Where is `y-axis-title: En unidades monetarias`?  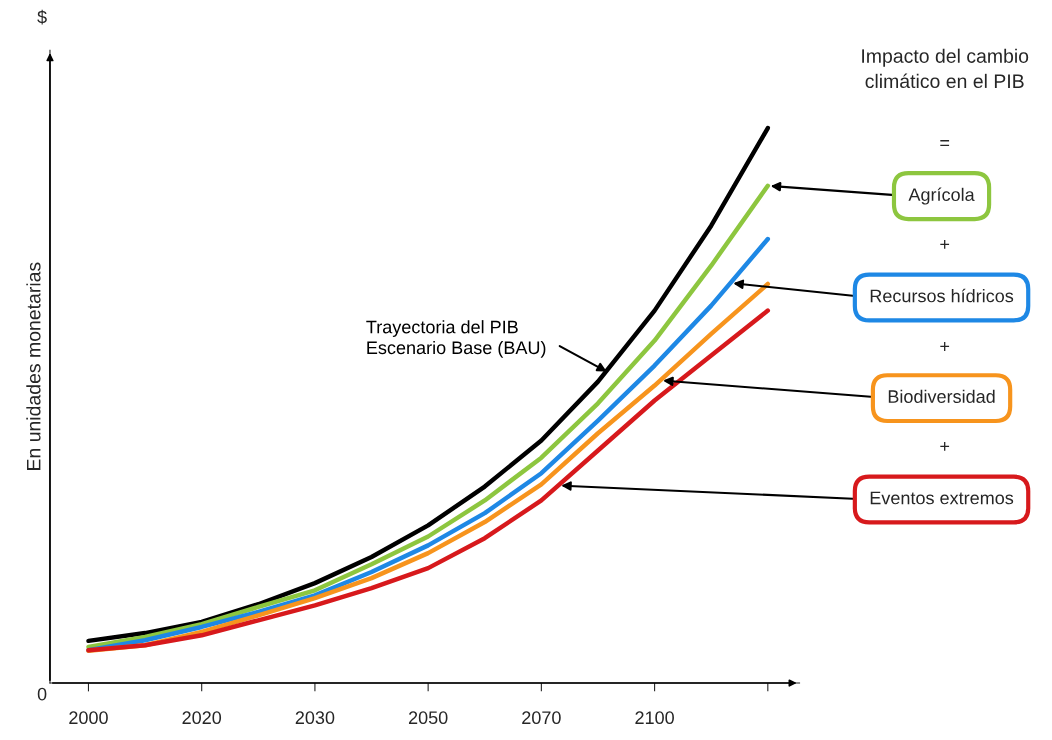
y-axis-title: En unidades monetarias is located at coordinates (33, 366).